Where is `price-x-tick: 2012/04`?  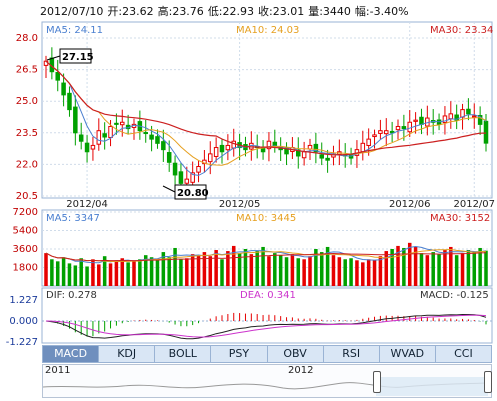
price-x-tick: 2012/04 is located at coordinates (87, 204).